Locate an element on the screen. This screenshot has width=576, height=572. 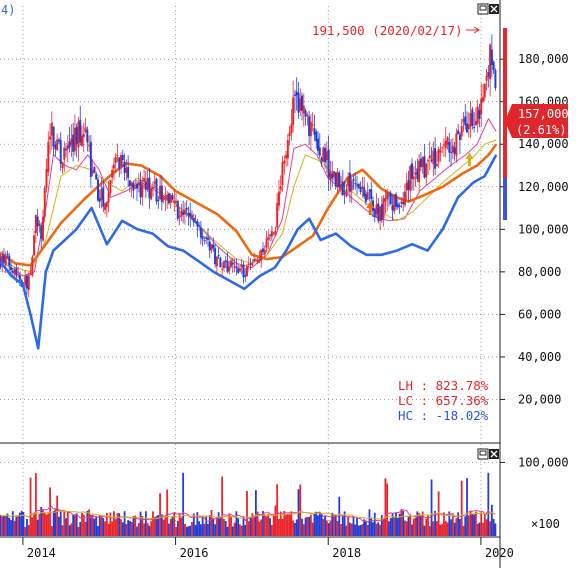
x-tick-label-2016: 2016 is located at coordinates (194, 553).